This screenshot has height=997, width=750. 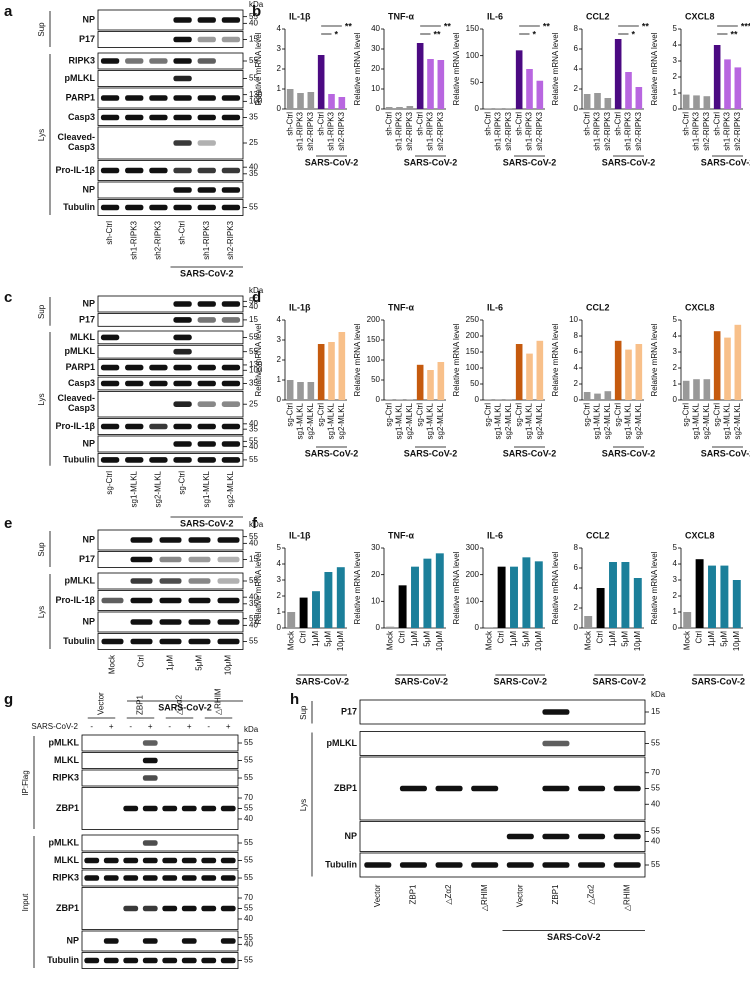 What do you see at coordinates (279, 339) in the screenshot?
I see `y-tick-label: 3` at bounding box center [279, 339].